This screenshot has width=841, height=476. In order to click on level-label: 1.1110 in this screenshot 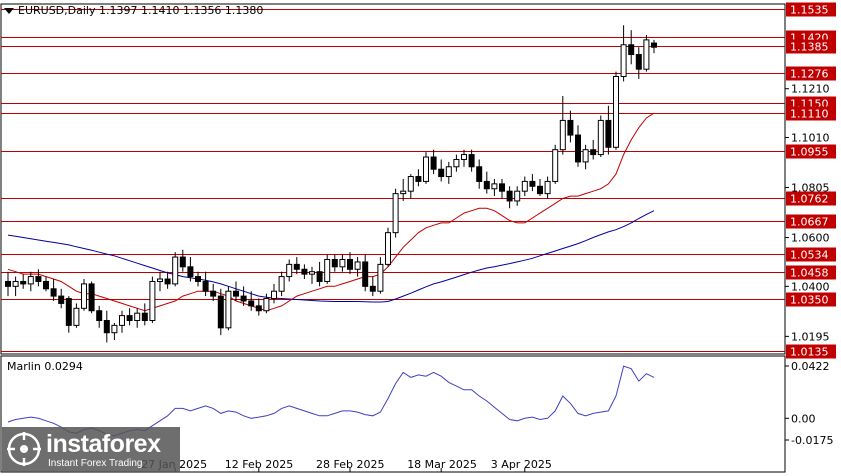, I will do `click(809, 114)`.